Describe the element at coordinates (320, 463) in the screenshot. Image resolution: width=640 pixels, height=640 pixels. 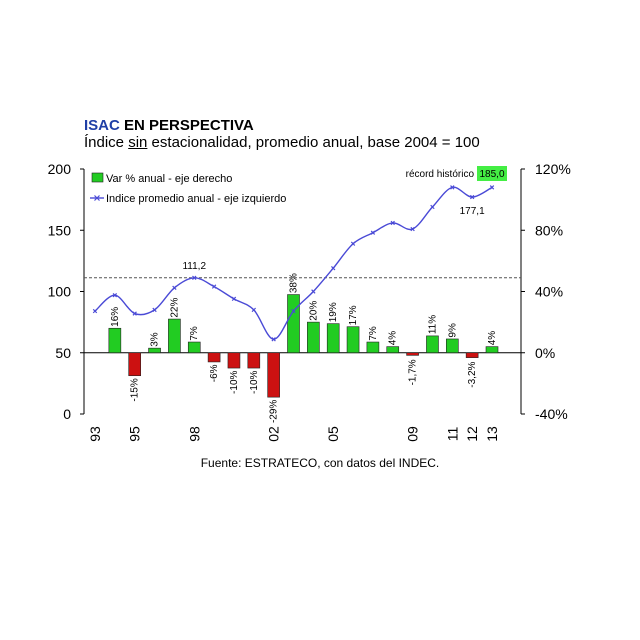
I see `source-note: Fuente: ESTRATECO, con datos del INDEC.` at that location.